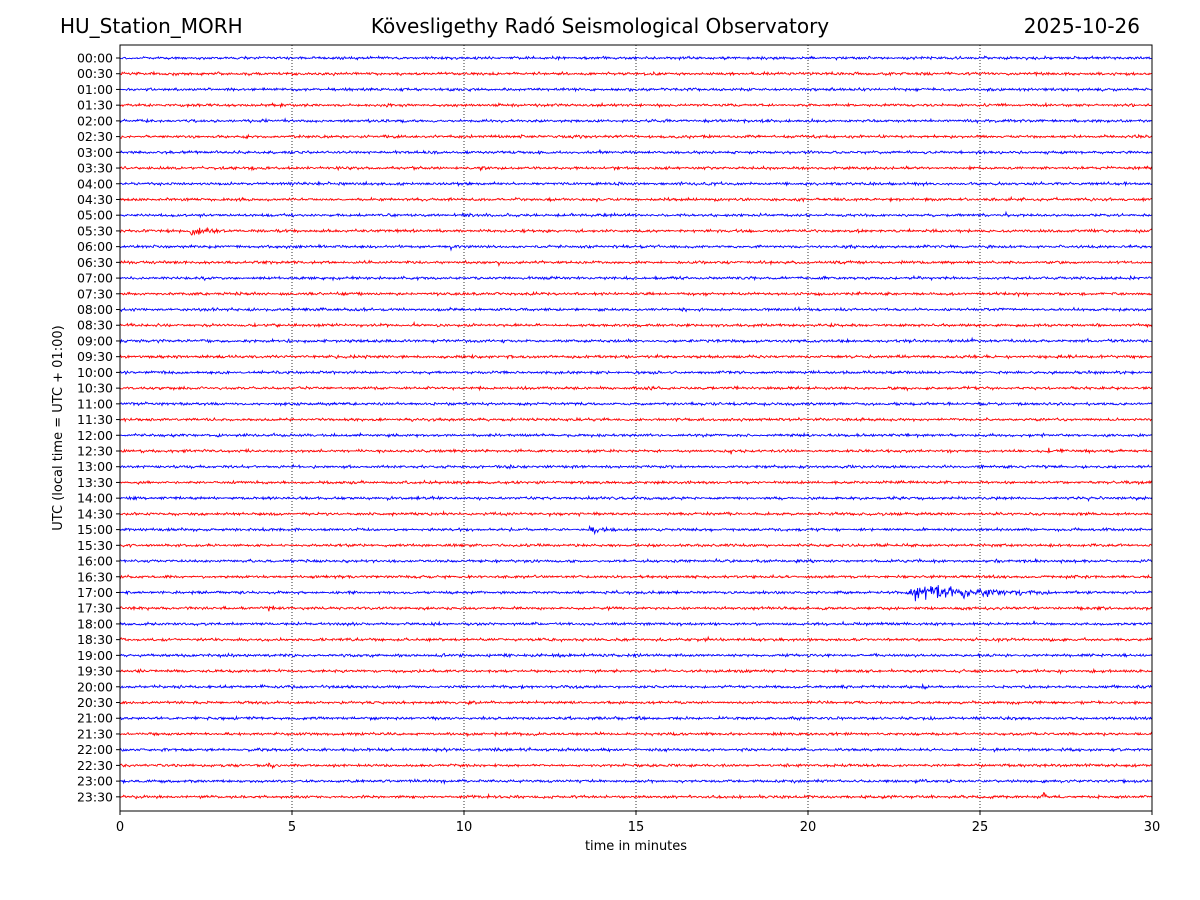 Image resolution: width=1200 pixels, height=900 pixels. Describe the element at coordinates (95, 513) in the screenshot. I see `y-tick-label: 14:30` at that location.